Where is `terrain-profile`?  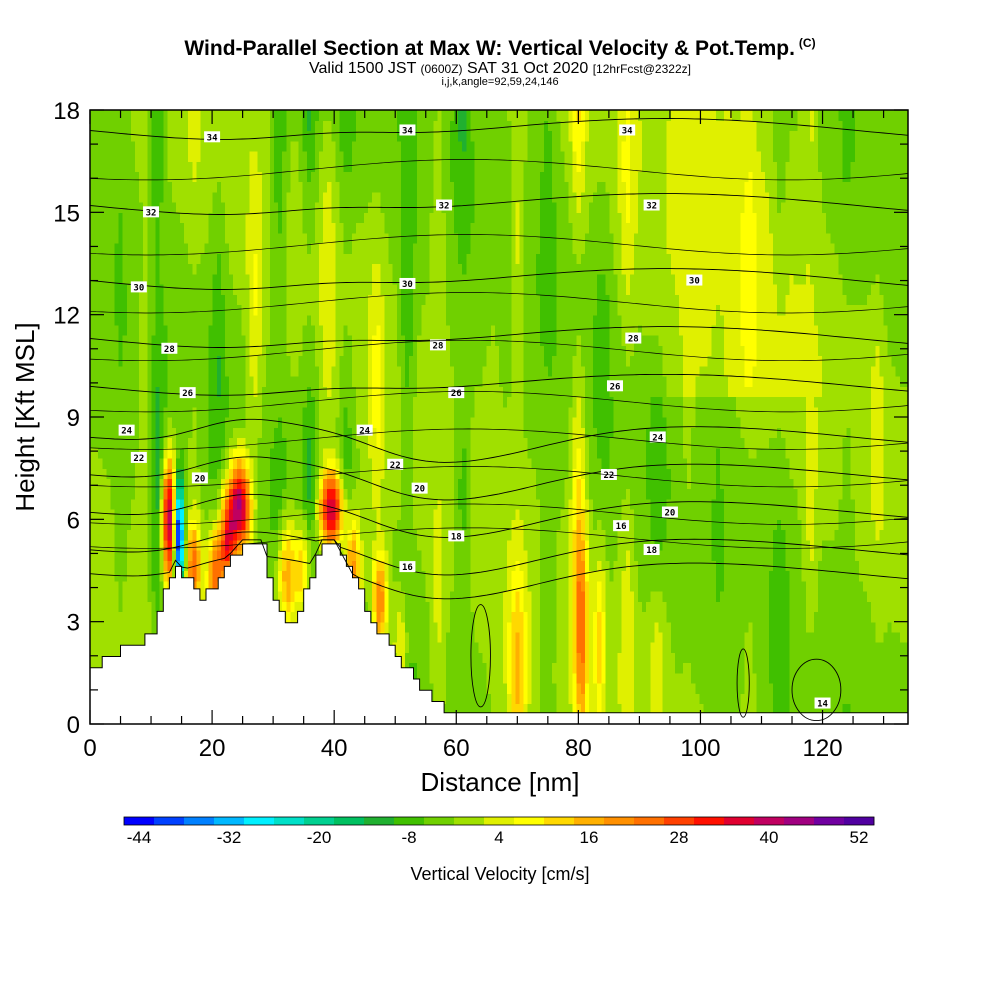
terrain-profile is located at coordinates (499, 633).